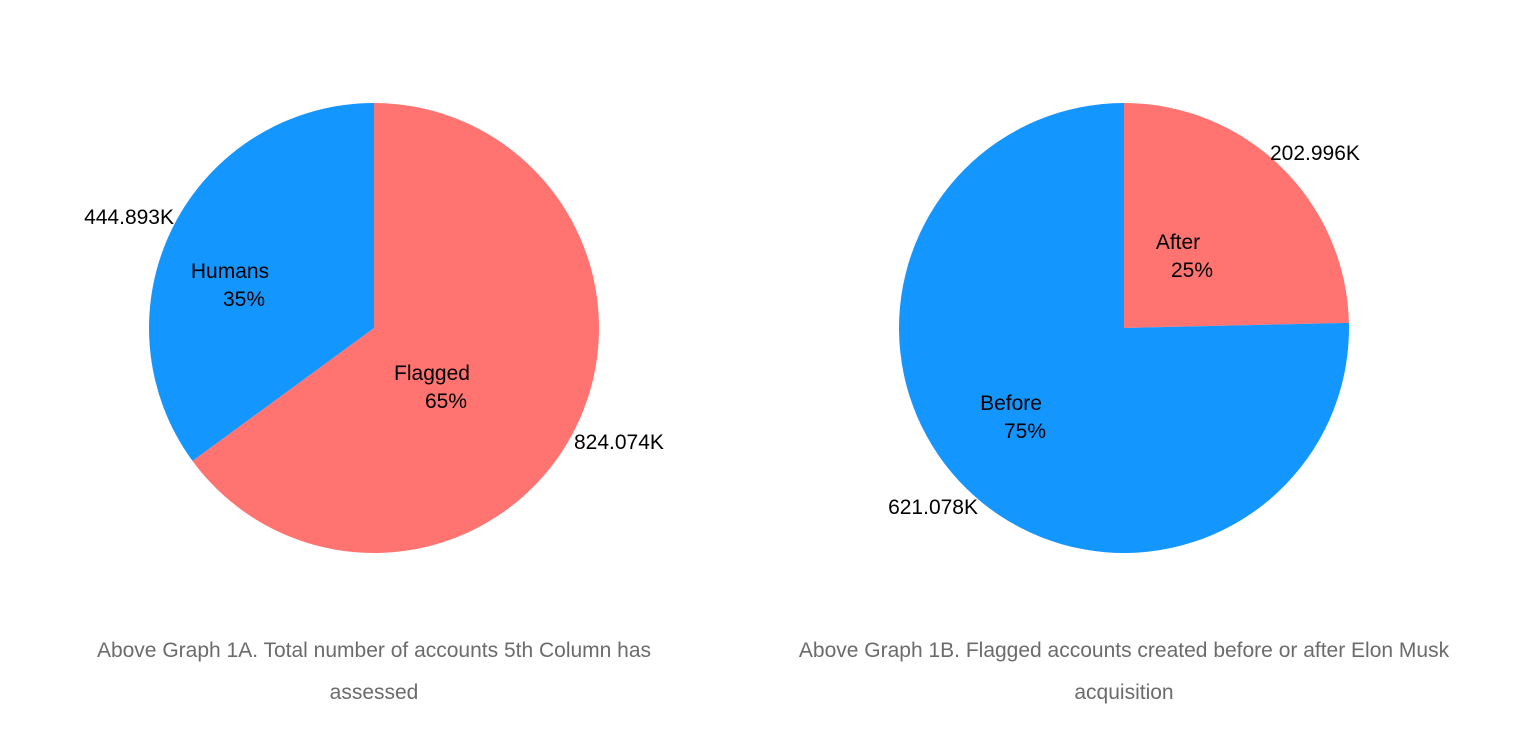 Image resolution: width=1514 pixels, height=742 pixels. I want to click on slice-percent-label-humans: 35%, so click(244, 299).